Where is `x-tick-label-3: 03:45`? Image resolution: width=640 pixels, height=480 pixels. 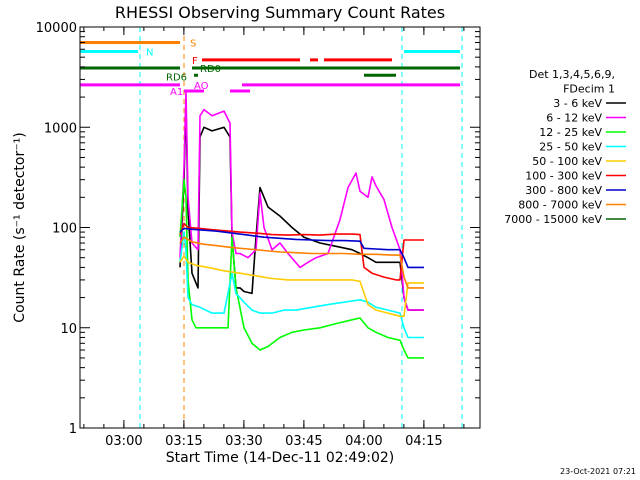
x-tick-label-3: 03:45 is located at coordinates (303, 441).